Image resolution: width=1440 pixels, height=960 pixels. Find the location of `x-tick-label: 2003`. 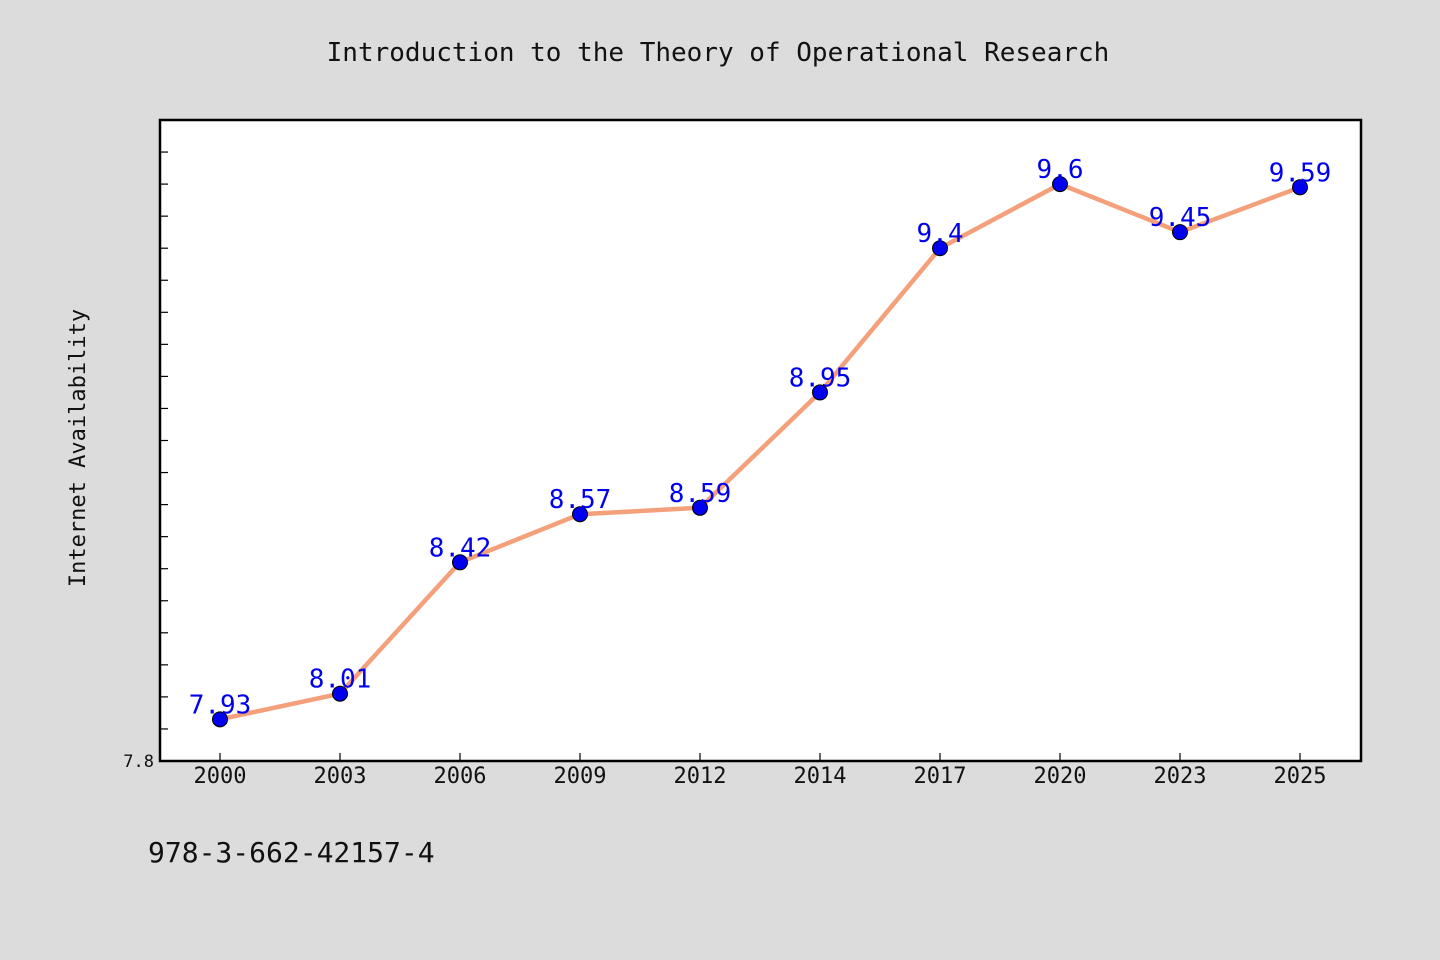

x-tick-label: 2003 is located at coordinates (340, 776).